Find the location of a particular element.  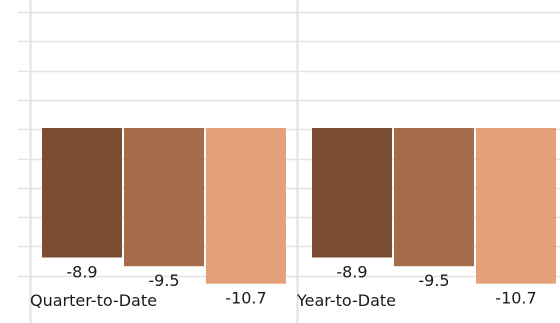

category-label: Quarter-to-Date is located at coordinates (93, 300).